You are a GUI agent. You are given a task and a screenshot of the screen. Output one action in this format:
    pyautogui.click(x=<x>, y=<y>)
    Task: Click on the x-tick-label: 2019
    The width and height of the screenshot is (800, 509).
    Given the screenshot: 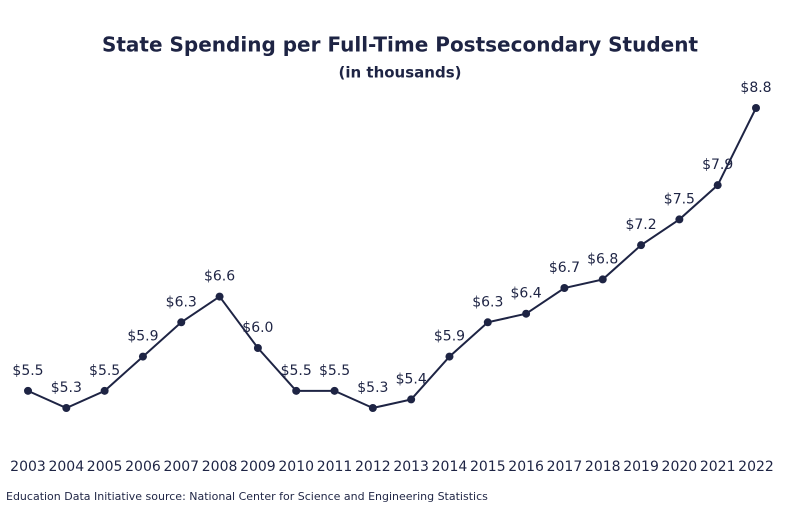 What is the action you would take?
    pyautogui.click(x=641, y=467)
    